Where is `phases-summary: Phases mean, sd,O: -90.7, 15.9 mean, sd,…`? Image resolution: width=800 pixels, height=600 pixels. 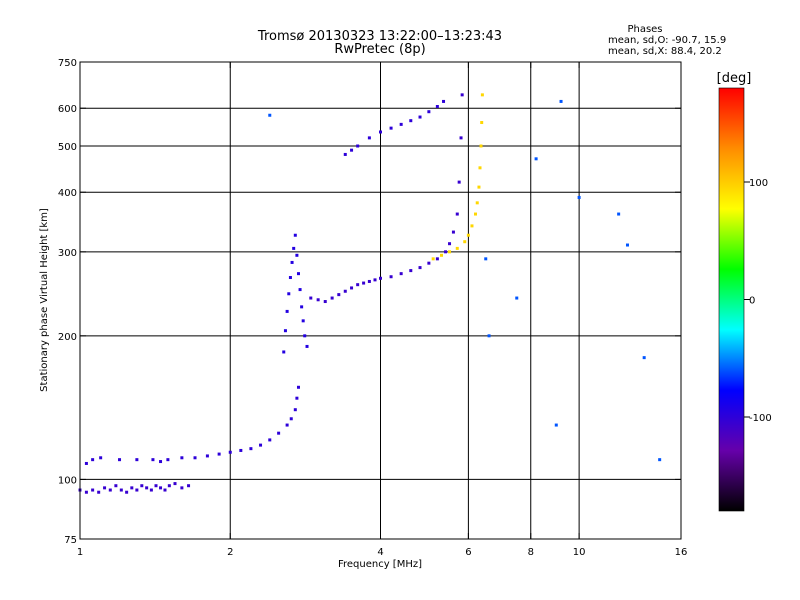
phases-summary: Phases mean, sd,O: -90.7, 15.9 mean, sd,… is located at coordinates (667, 40).